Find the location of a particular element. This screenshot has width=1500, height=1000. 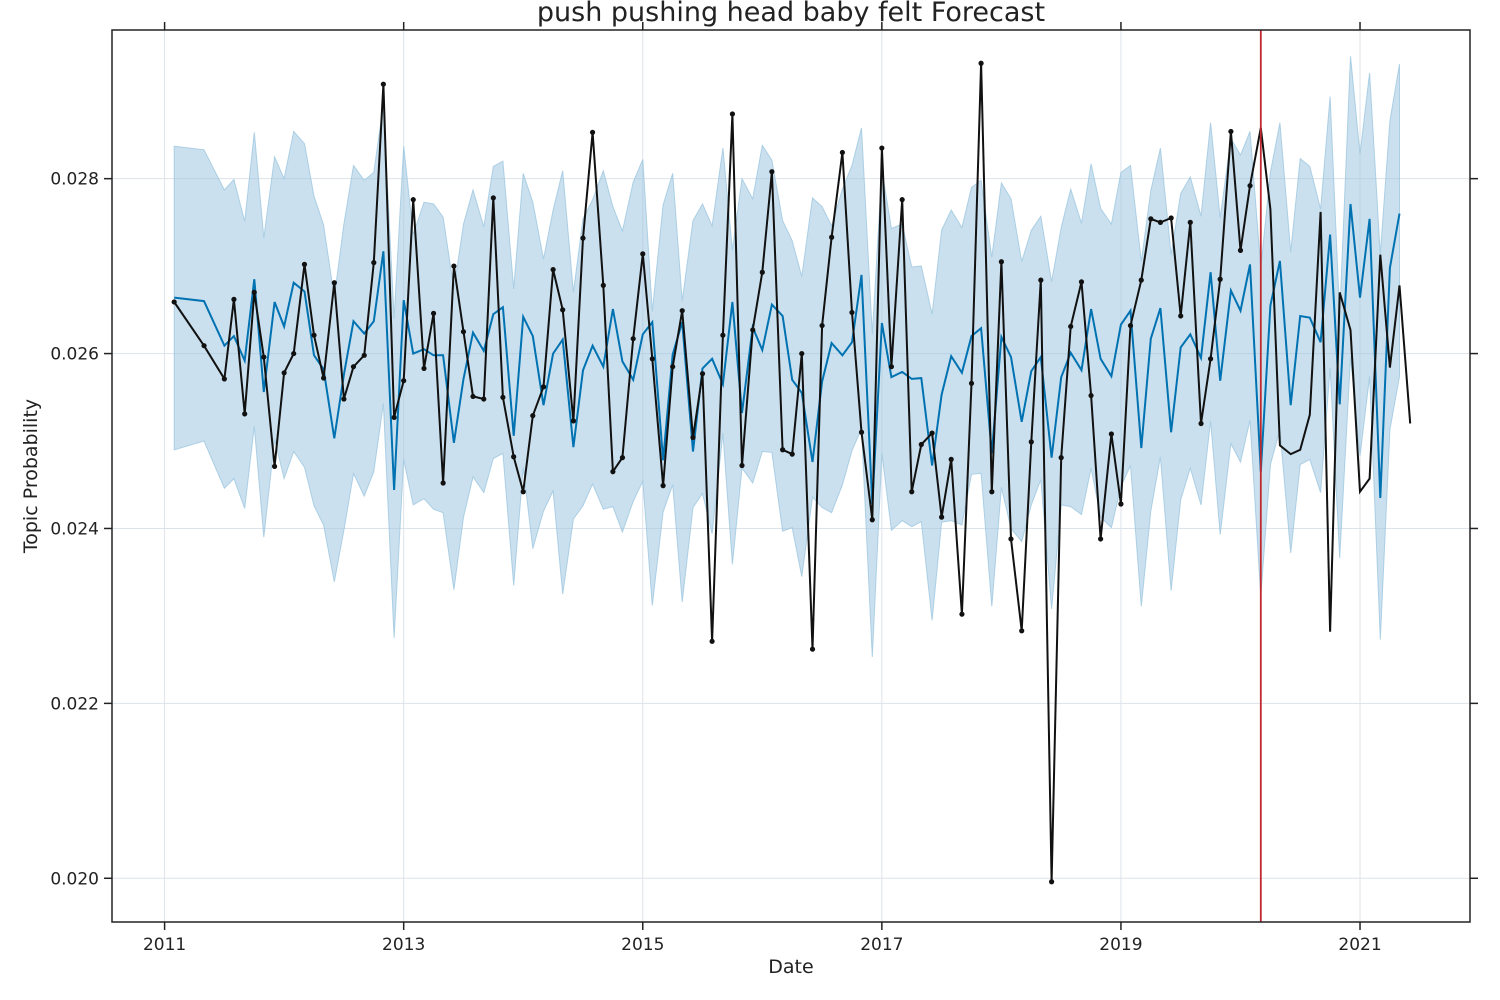

x-axis-label: Date is located at coordinates (790, 967).